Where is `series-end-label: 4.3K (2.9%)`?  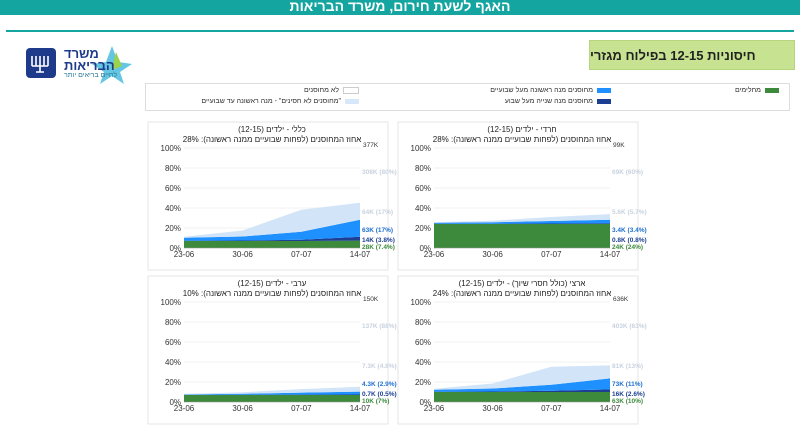
series-end-label: 4.3K (2.9%) is located at coordinates (379, 384).